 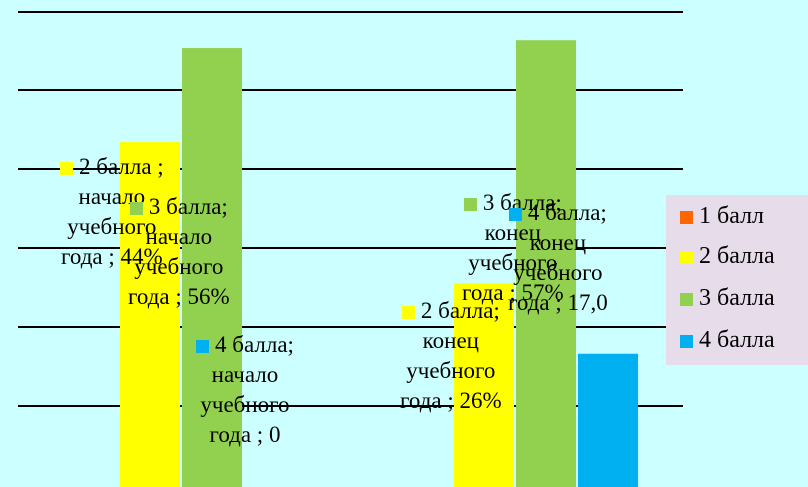 What do you see at coordinates (460, 310) in the screenshot?
I see `data-label-text: 2 балла;` at bounding box center [460, 310].